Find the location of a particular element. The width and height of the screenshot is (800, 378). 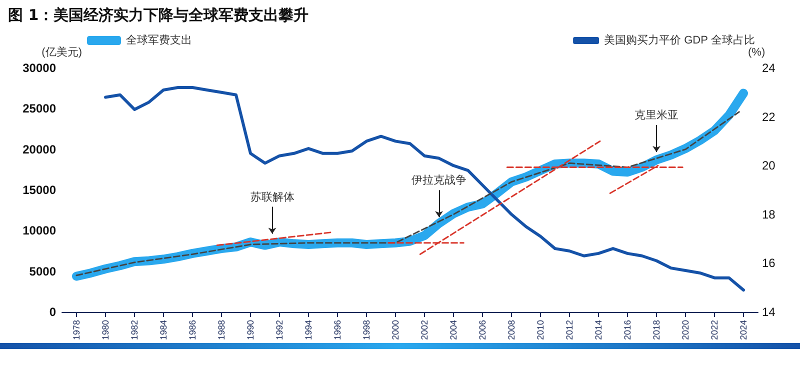

annotation: 苏联解体 is located at coordinates (272, 197).